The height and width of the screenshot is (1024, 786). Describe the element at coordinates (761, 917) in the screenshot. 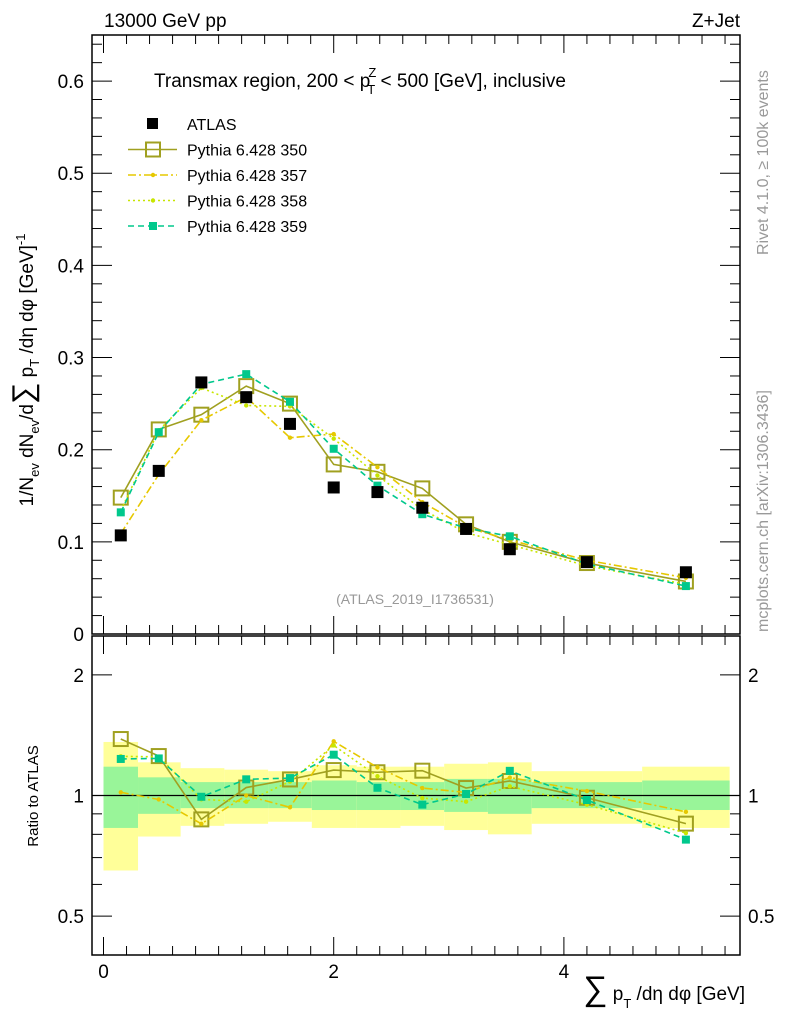

I see `ratio-tick-label-right: 0.5` at that location.